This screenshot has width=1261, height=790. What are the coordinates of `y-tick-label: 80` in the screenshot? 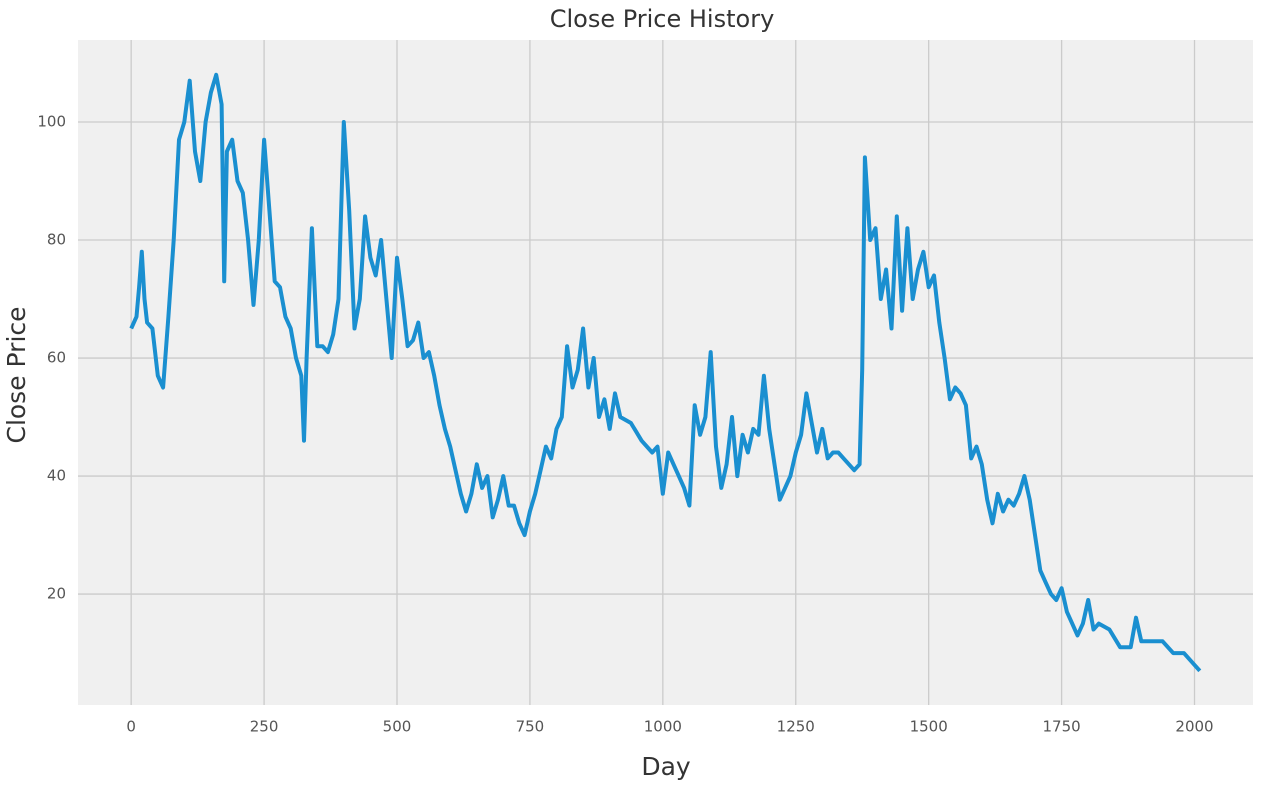 It's located at (56, 240).